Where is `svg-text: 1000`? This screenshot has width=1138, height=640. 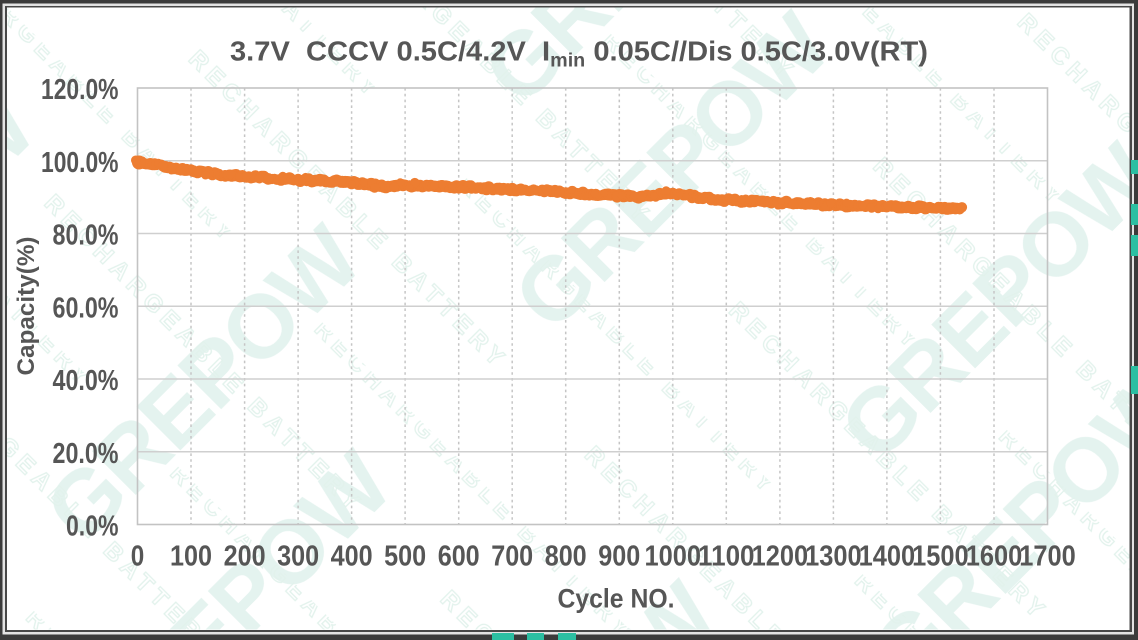
svg-text: 1000 is located at coordinates (673, 557).